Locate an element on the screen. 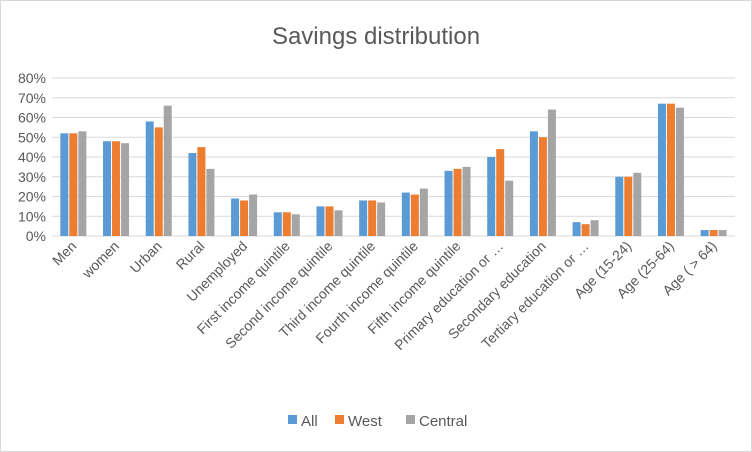 The image size is (752, 452). y-axis-ticks: 0% 10% 20% 30% 40% 50% 60% 70% 80% is located at coordinates (32, 157).